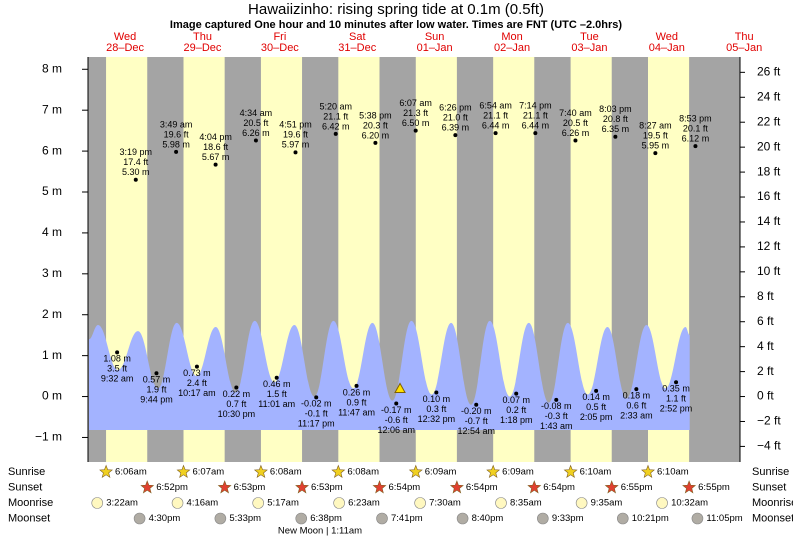 The image size is (793, 537). I want to click on row-time: 11:05pm, so click(724, 518).